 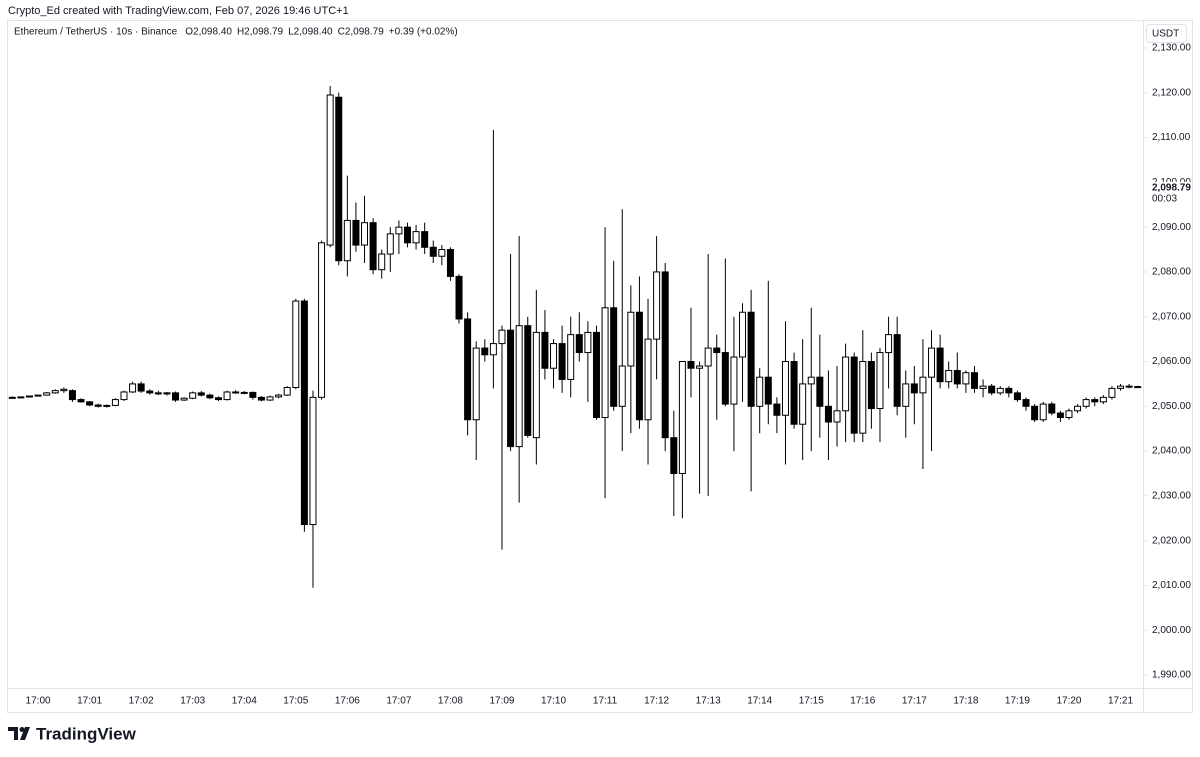 What do you see at coordinates (1120, 701) in the screenshot?
I see `x-tick-label: 17:21` at bounding box center [1120, 701].